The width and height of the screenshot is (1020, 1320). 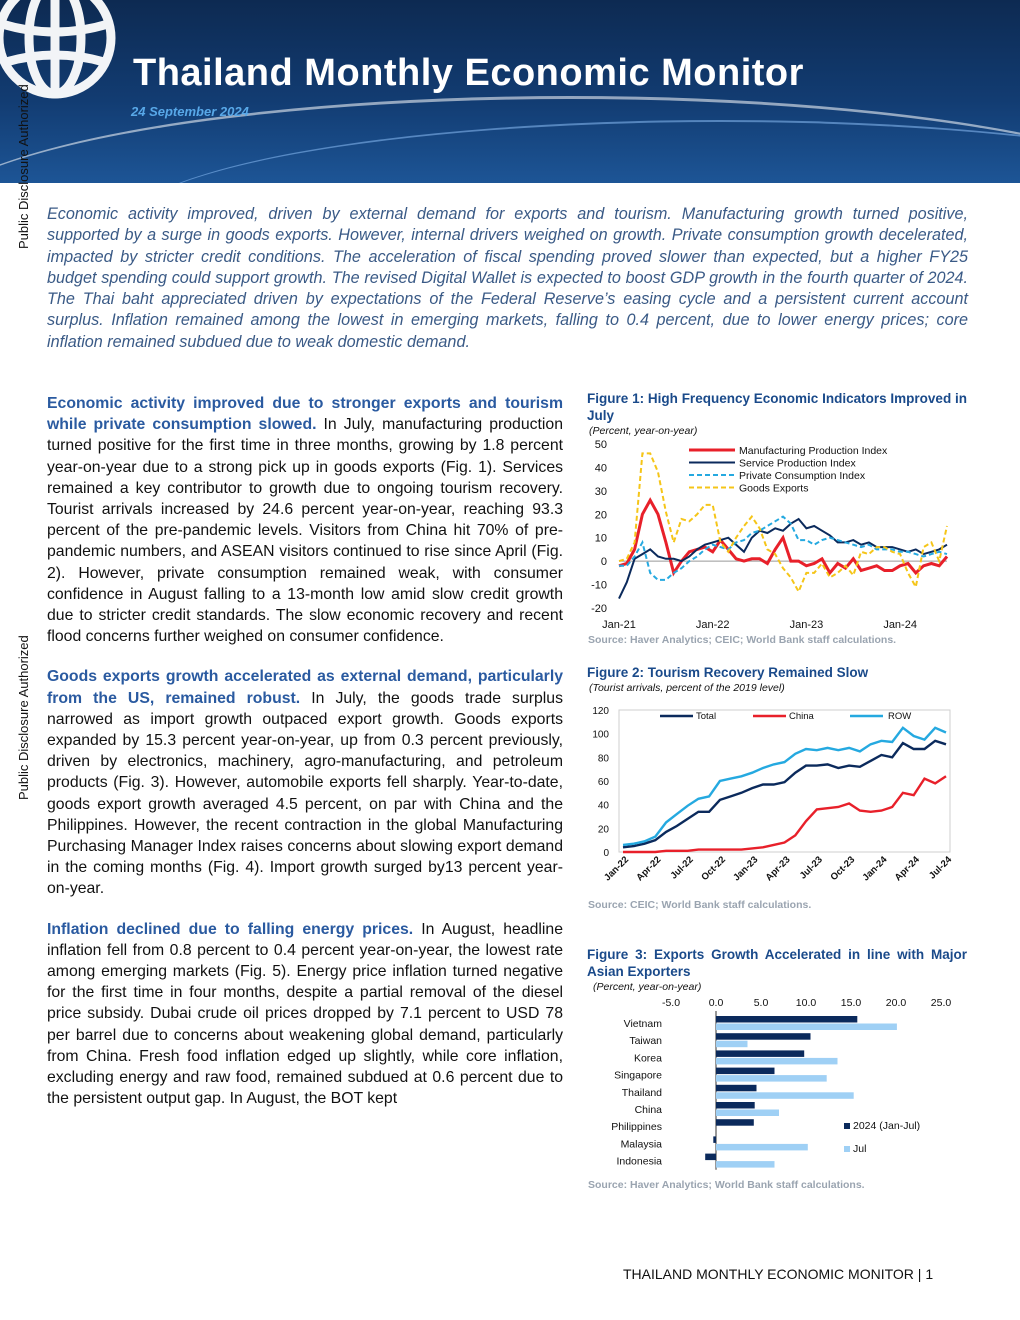 I want to click on y-tick-label: 80, so click(x=604, y=758).